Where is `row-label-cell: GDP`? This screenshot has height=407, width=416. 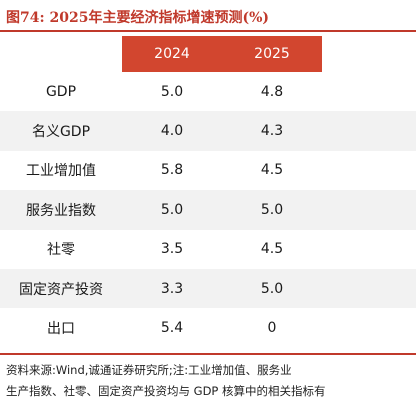 row-label-cell: GDP is located at coordinates (61, 91).